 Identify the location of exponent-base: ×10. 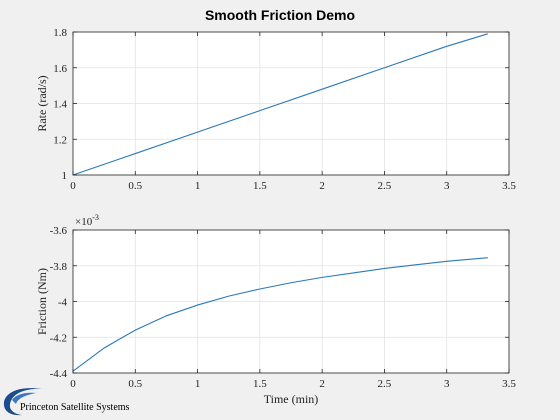
(84, 222).